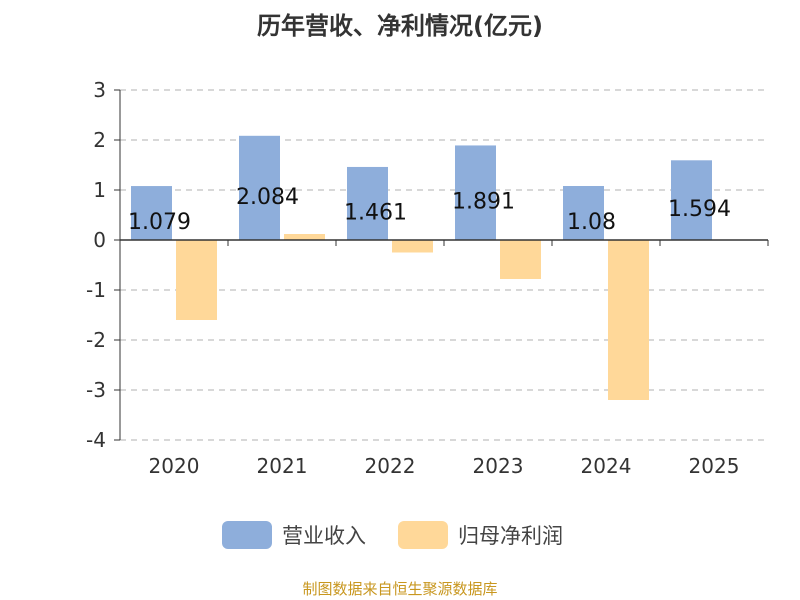 This screenshot has height=600, width=800. I want to click on legend-item-net-profit: 归母净利润, so click(480, 535).